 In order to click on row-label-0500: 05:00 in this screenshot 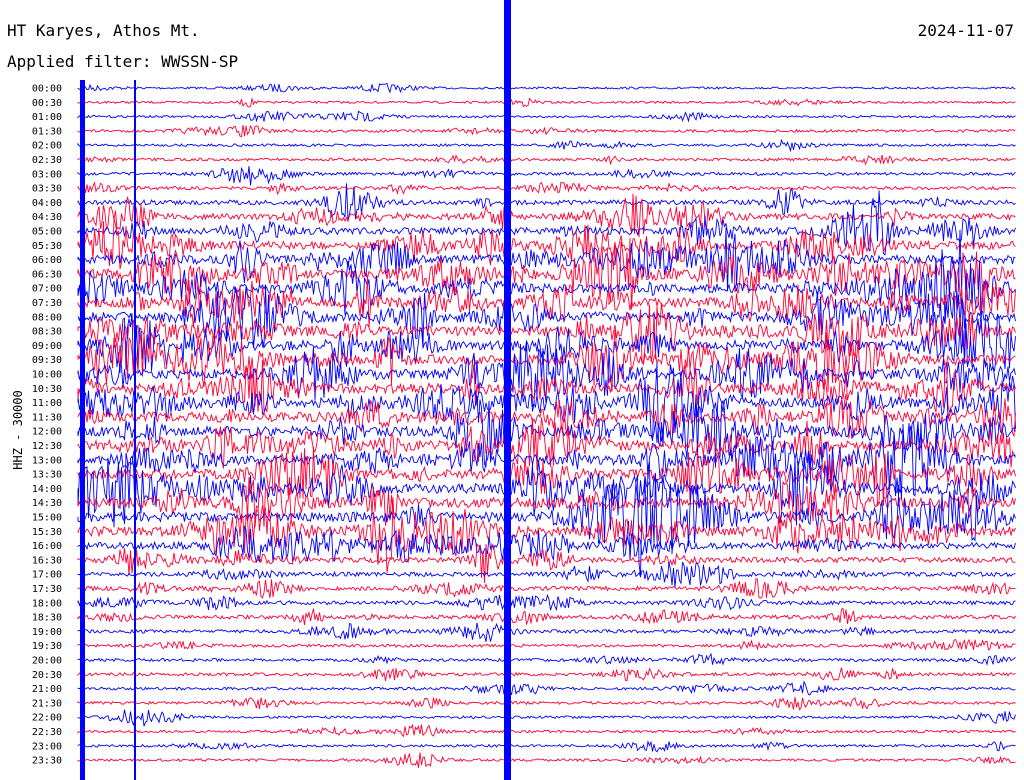, I will do `click(47, 232)`.